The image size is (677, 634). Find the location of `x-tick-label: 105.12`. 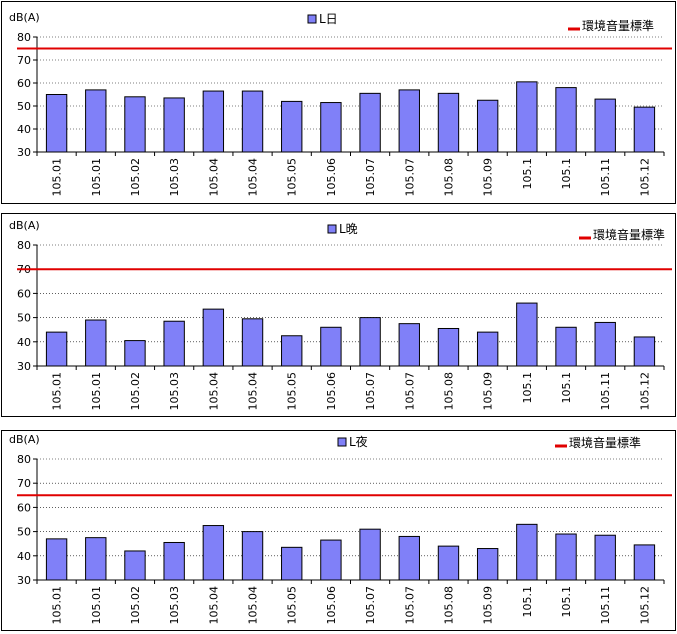

x-tick-label: 105.12 is located at coordinates (644, 177).